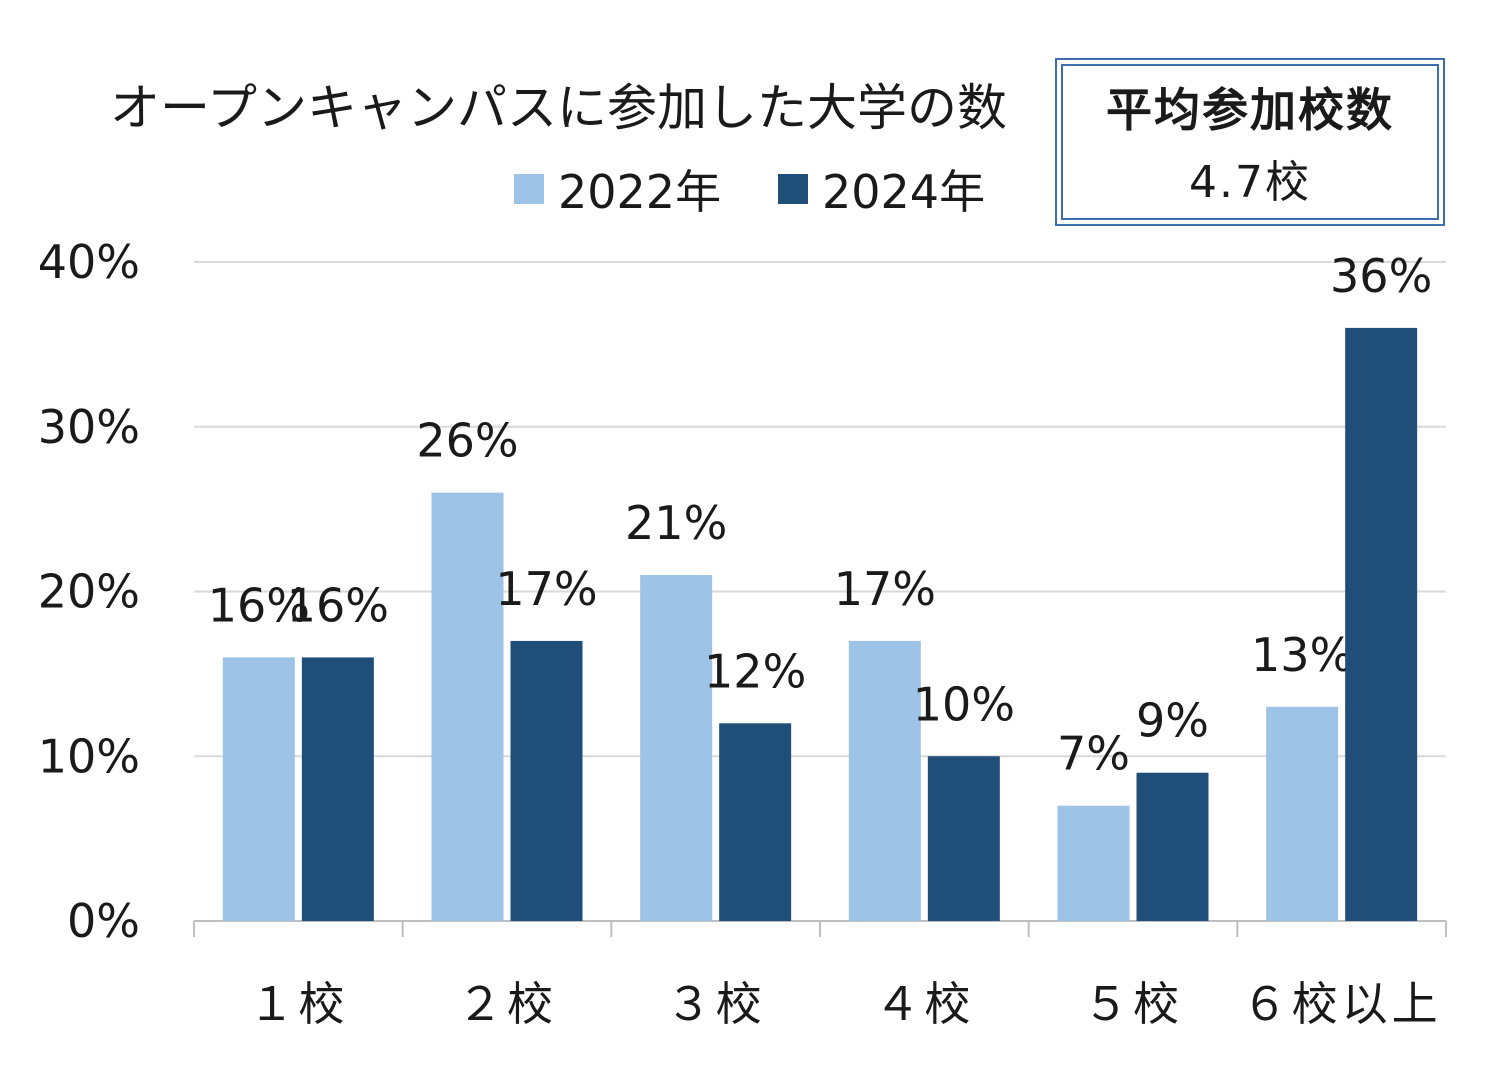 The height and width of the screenshot is (1070, 1496). Describe the element at coordinates (1172, 846) in the screenshot. I see `bar-2024年-５校` at that location.